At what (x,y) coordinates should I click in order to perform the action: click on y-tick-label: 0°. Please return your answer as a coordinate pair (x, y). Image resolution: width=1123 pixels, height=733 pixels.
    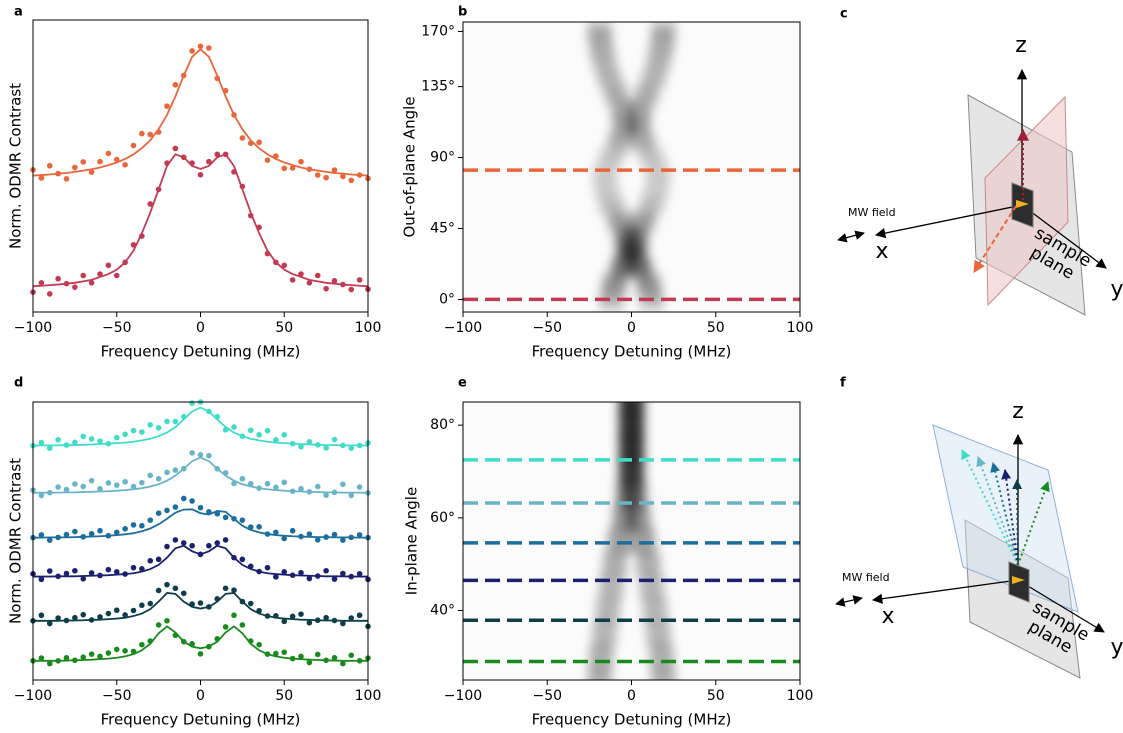
    Looking at the image, I should click on (447, 299).